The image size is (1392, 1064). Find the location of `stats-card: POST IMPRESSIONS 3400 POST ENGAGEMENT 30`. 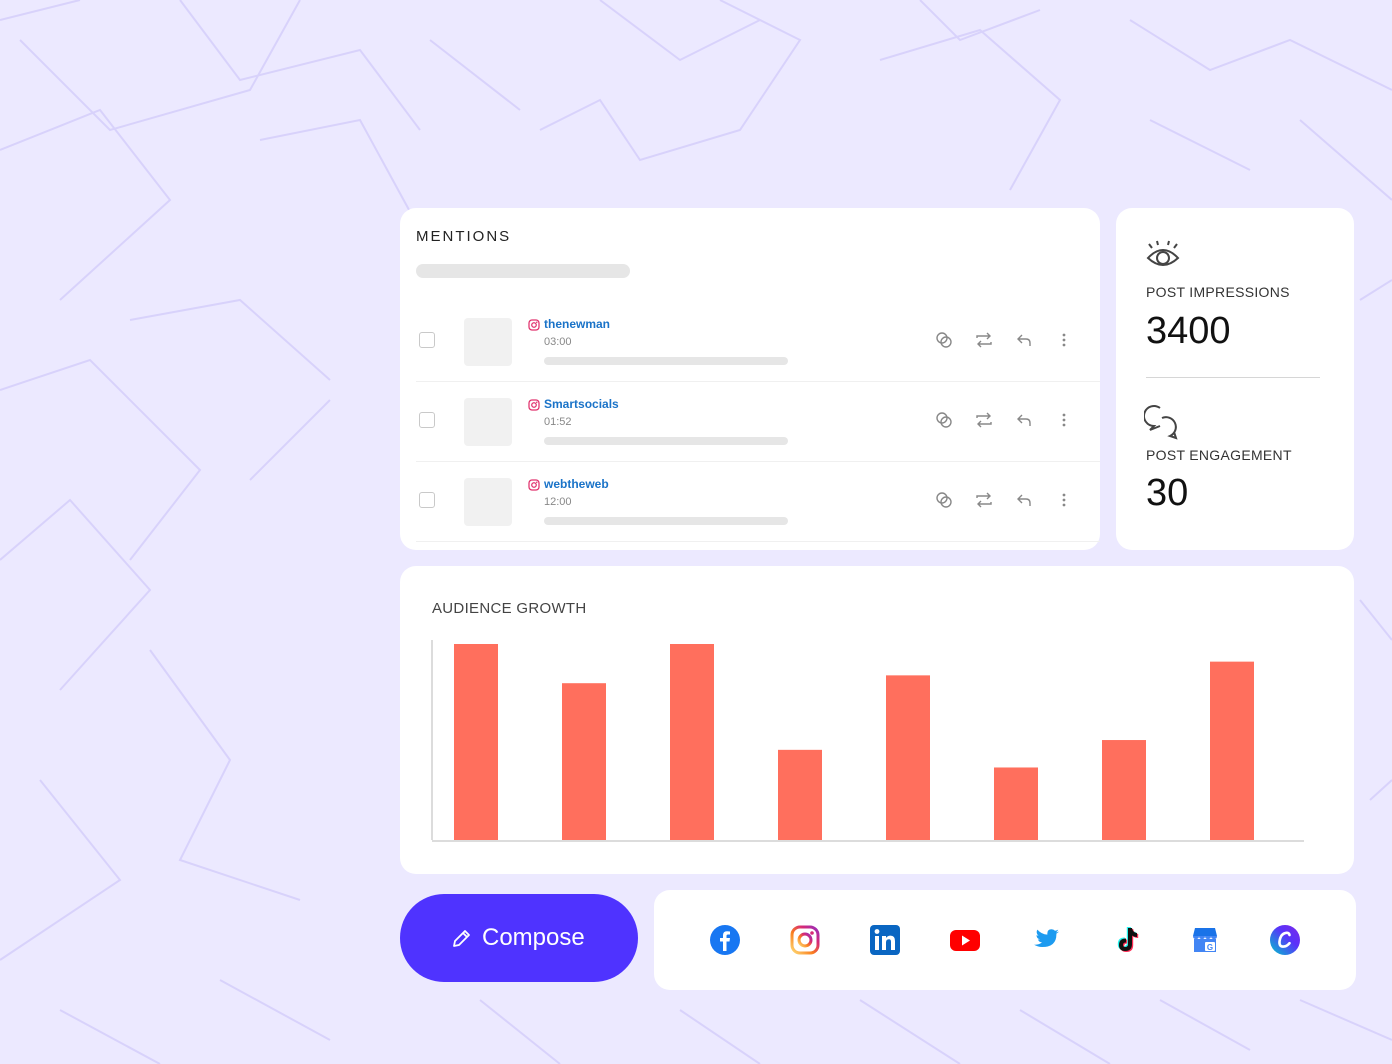

stats-card: POST IMPRESSIONS 3400 POST ENGAGEMENT 30 is located at coordinates (1235, 379).